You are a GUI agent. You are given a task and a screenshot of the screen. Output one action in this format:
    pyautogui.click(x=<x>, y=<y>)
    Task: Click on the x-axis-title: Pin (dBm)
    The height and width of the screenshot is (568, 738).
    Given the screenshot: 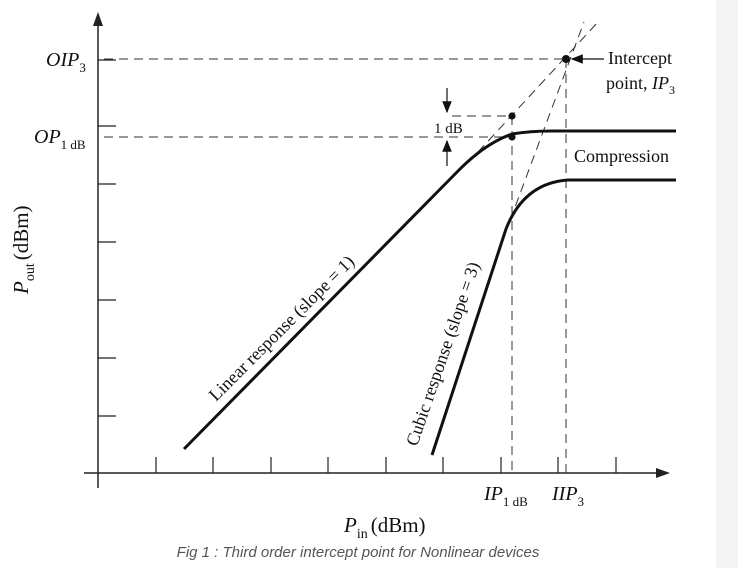 What is the action you would take?
    pyautogui.click(x=384, y=527)
    